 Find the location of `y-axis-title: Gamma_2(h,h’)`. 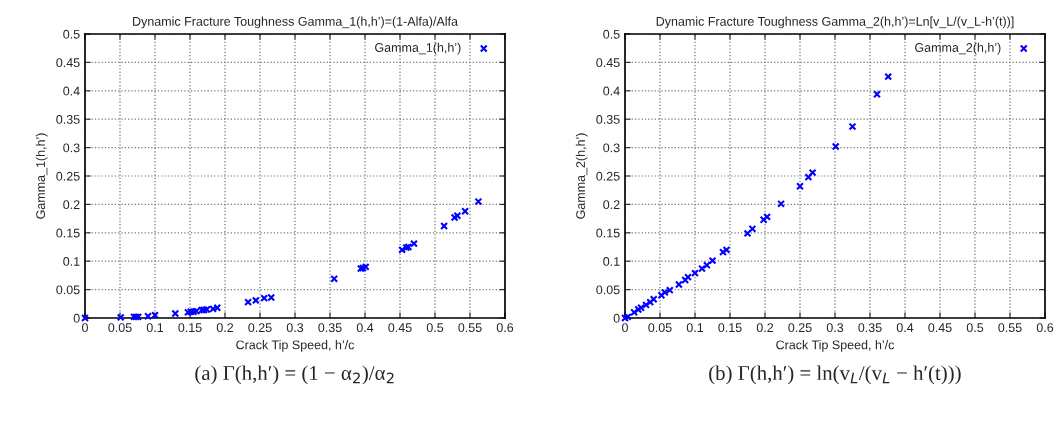

y-axis-title: Gamma_2(h,h’) is located at coordinates (581, 176).